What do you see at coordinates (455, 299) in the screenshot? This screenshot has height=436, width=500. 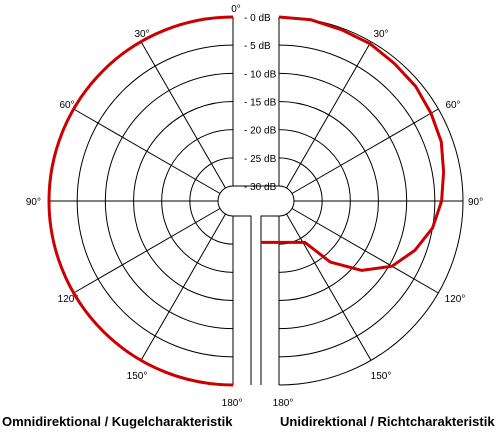 I see `angle-label-120-b: 120°` at bounding box center [455, 299].